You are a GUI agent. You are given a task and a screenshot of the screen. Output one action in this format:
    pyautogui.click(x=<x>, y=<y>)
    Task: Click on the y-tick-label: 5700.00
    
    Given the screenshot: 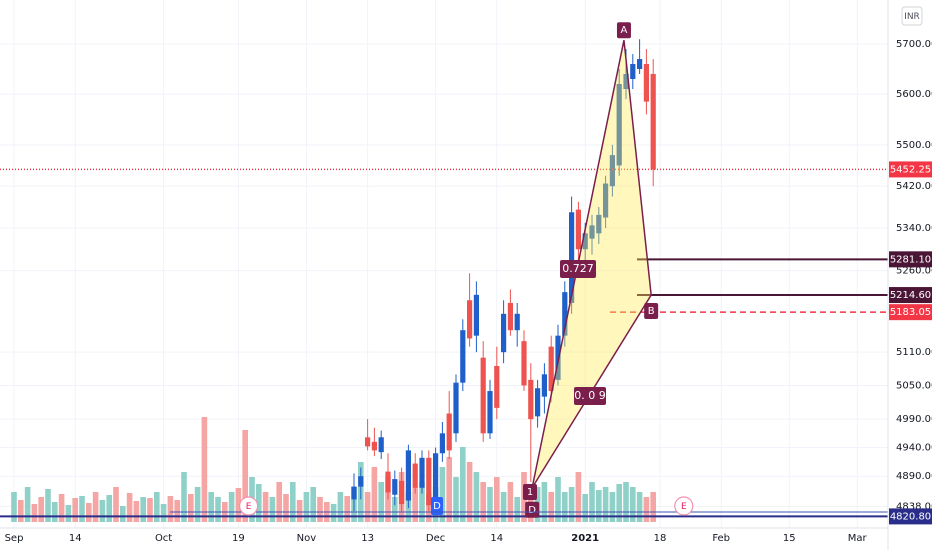 What is the action you would take?
    pyautogui.click(x=914, y=44)
    